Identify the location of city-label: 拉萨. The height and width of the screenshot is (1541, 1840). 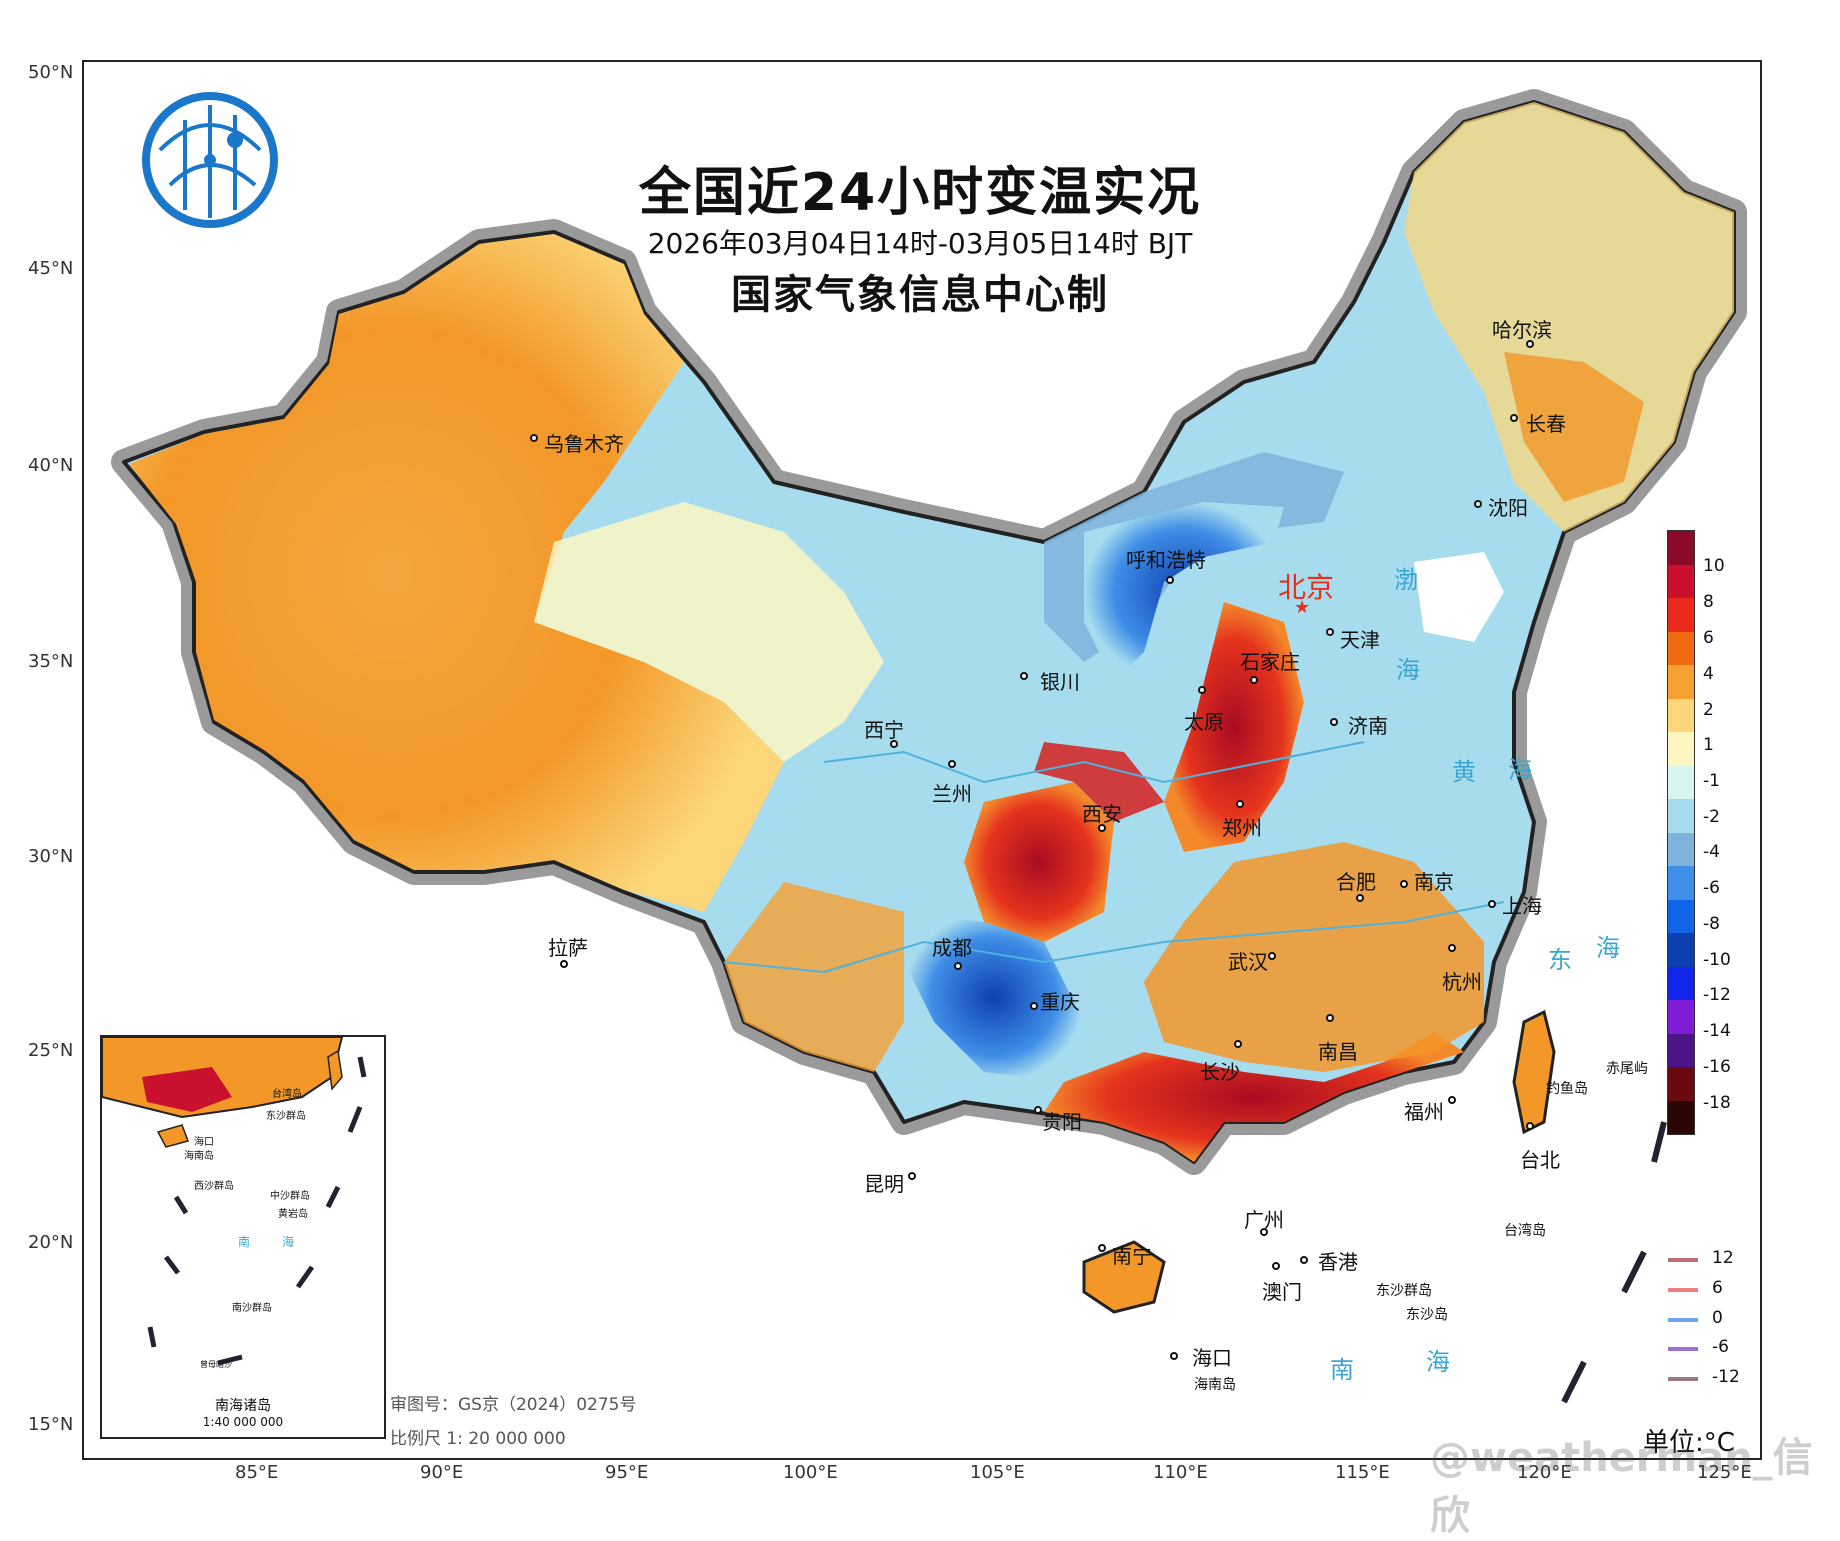
(568, 948).